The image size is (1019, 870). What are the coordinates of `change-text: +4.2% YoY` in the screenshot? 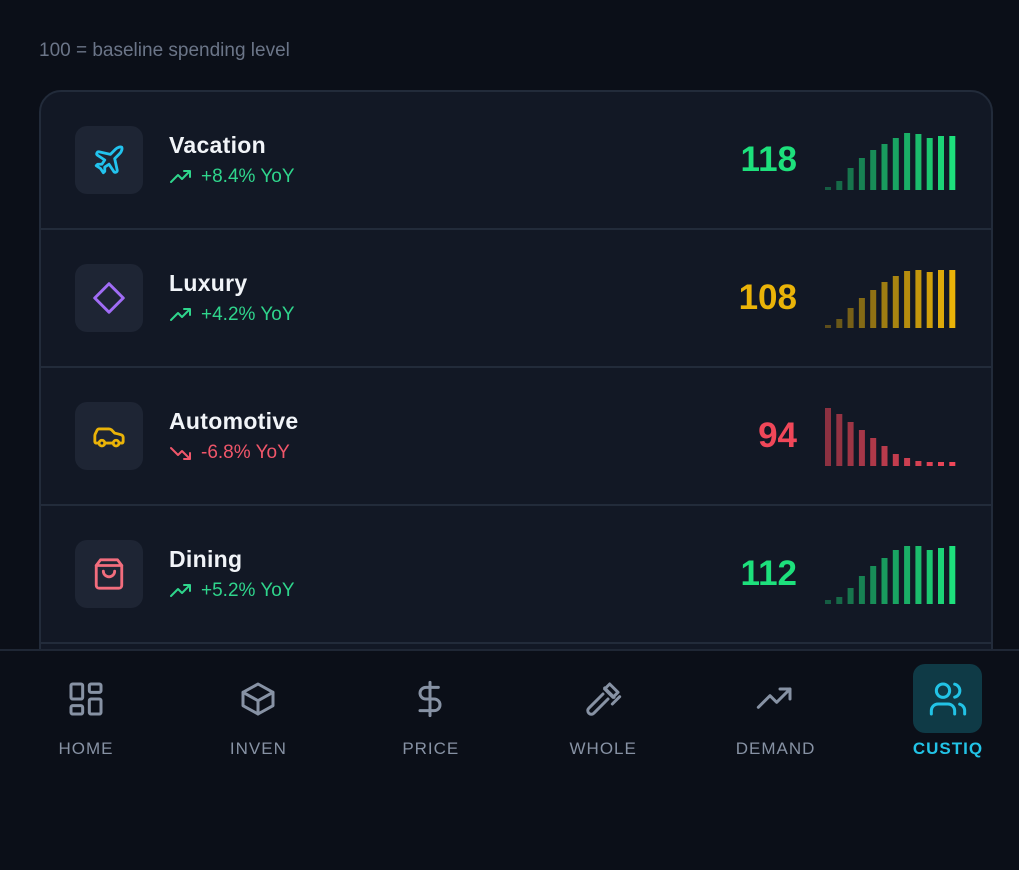 It's located at (248, 314).